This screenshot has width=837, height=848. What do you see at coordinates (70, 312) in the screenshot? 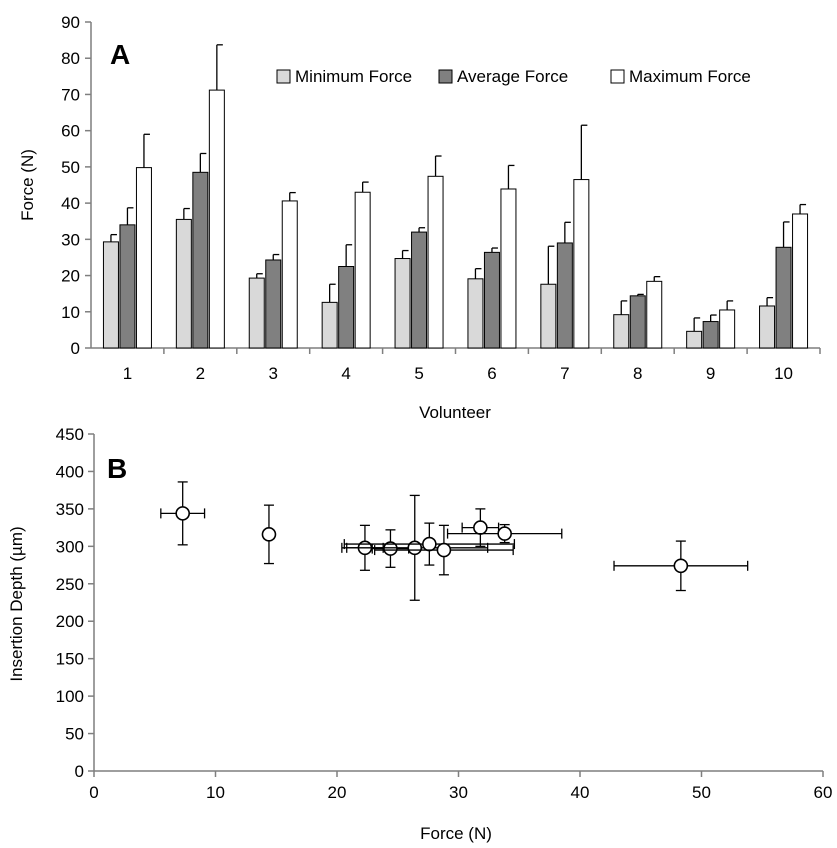
I see `chart-a-y-tick-label: 10` at bounding box center [70, 312].